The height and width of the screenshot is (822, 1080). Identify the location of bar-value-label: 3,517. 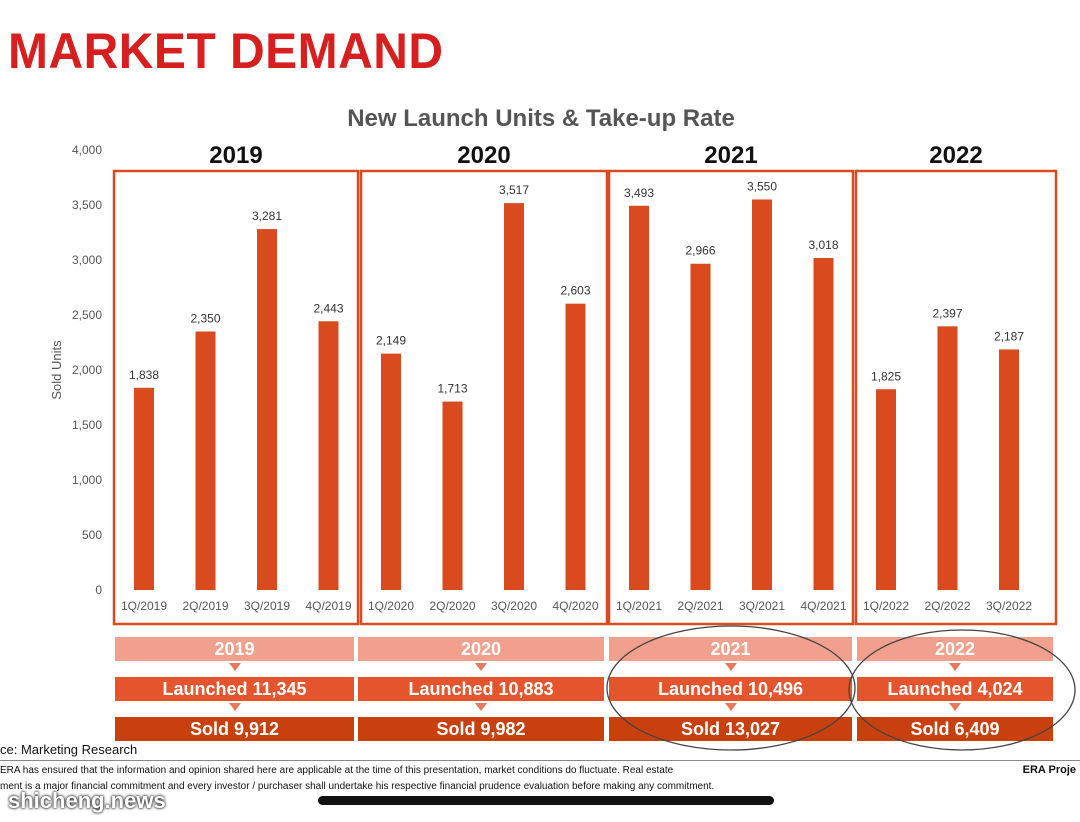
(514, 190).